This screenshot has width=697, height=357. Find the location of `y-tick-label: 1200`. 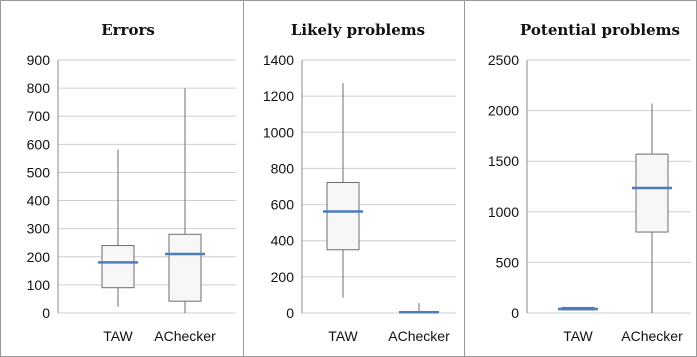

y-tick-label: 1200 is located at coordinates (278, 96).